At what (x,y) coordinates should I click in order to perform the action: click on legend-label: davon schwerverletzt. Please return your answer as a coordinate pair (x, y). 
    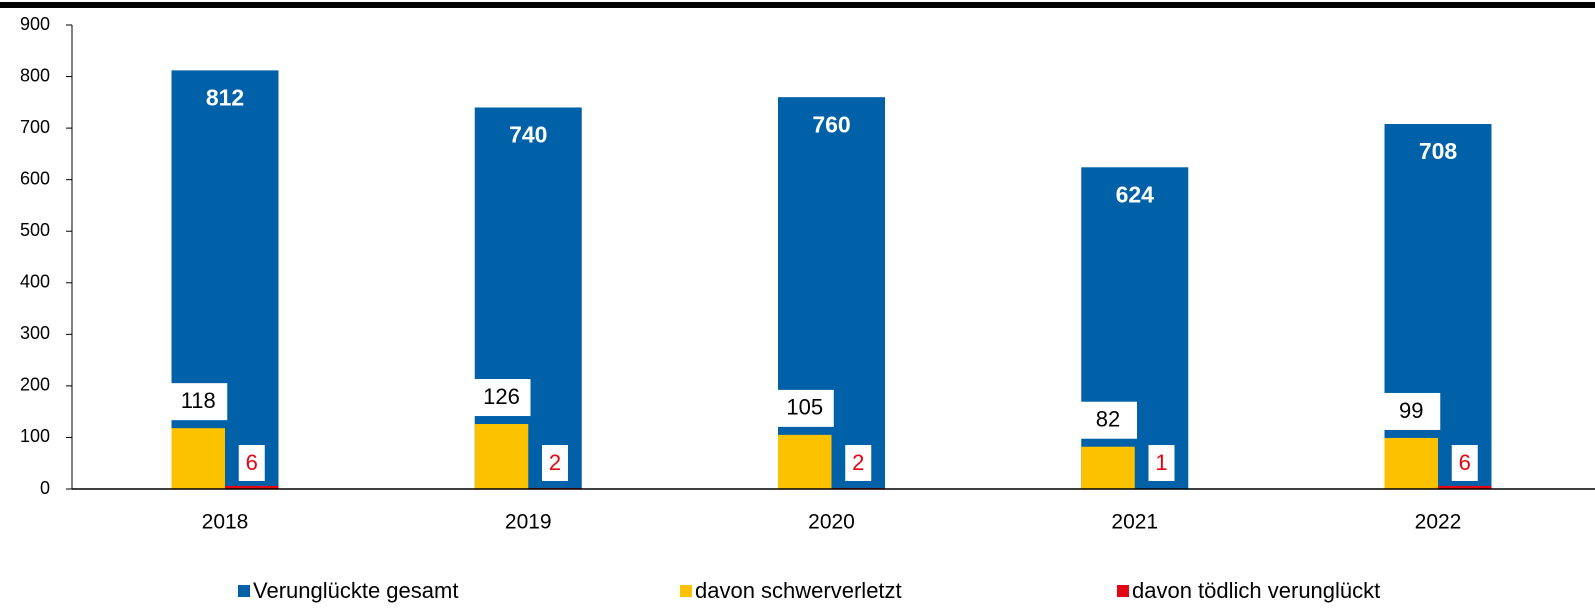
    Looking at the image, I should click on (798, 590).